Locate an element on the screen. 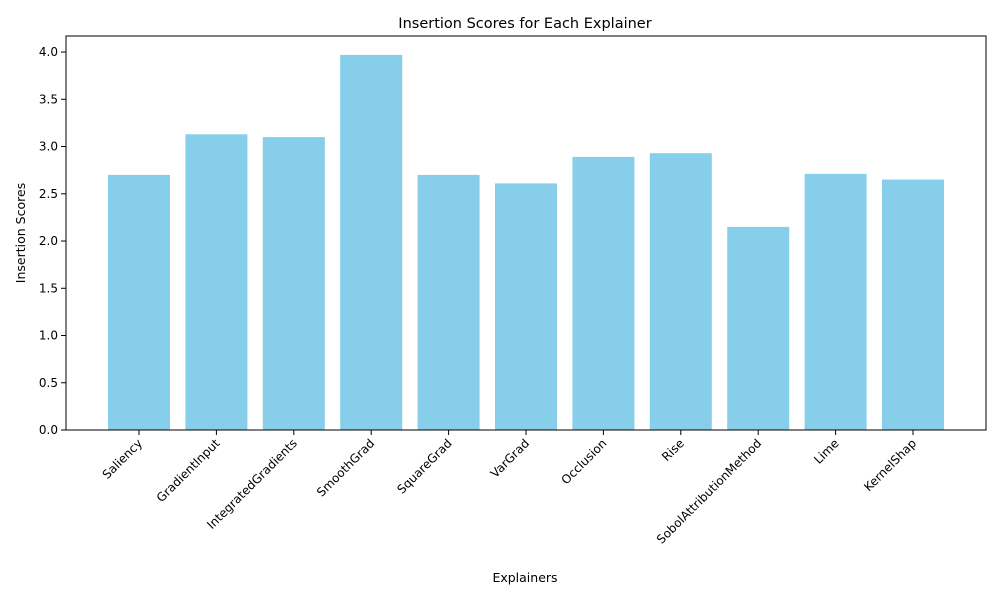  x-tick-label: Occlusion is located at coordinates (584, 461).